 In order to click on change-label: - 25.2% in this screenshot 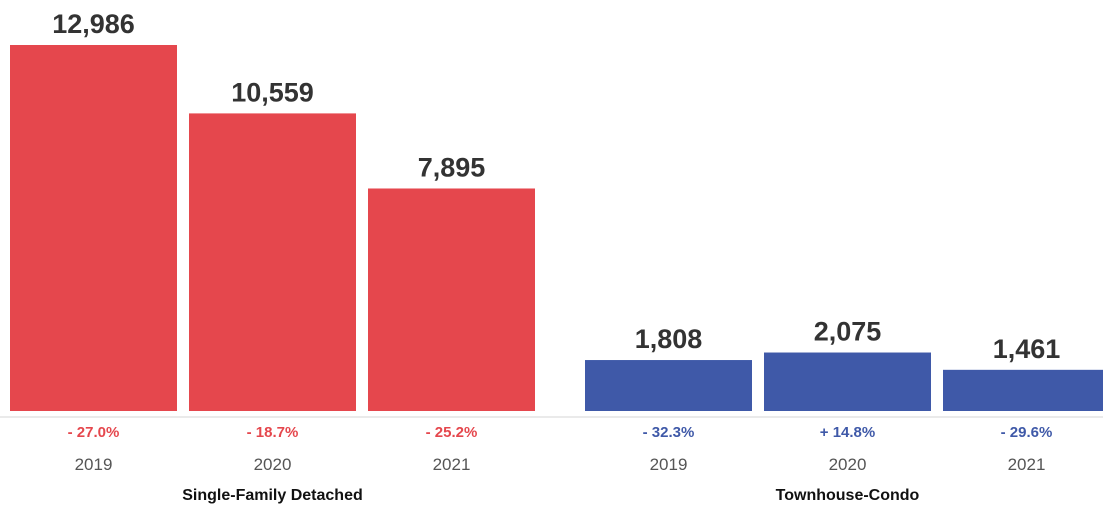, I will do `click(452, 432)`.